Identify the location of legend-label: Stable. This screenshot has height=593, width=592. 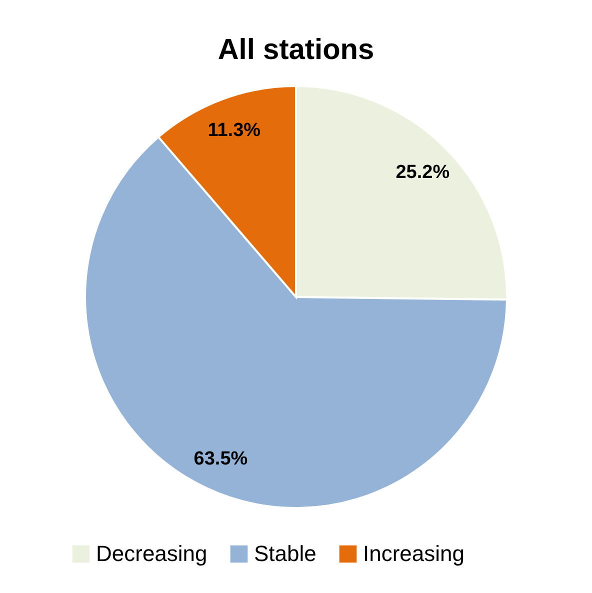
(285, 553).